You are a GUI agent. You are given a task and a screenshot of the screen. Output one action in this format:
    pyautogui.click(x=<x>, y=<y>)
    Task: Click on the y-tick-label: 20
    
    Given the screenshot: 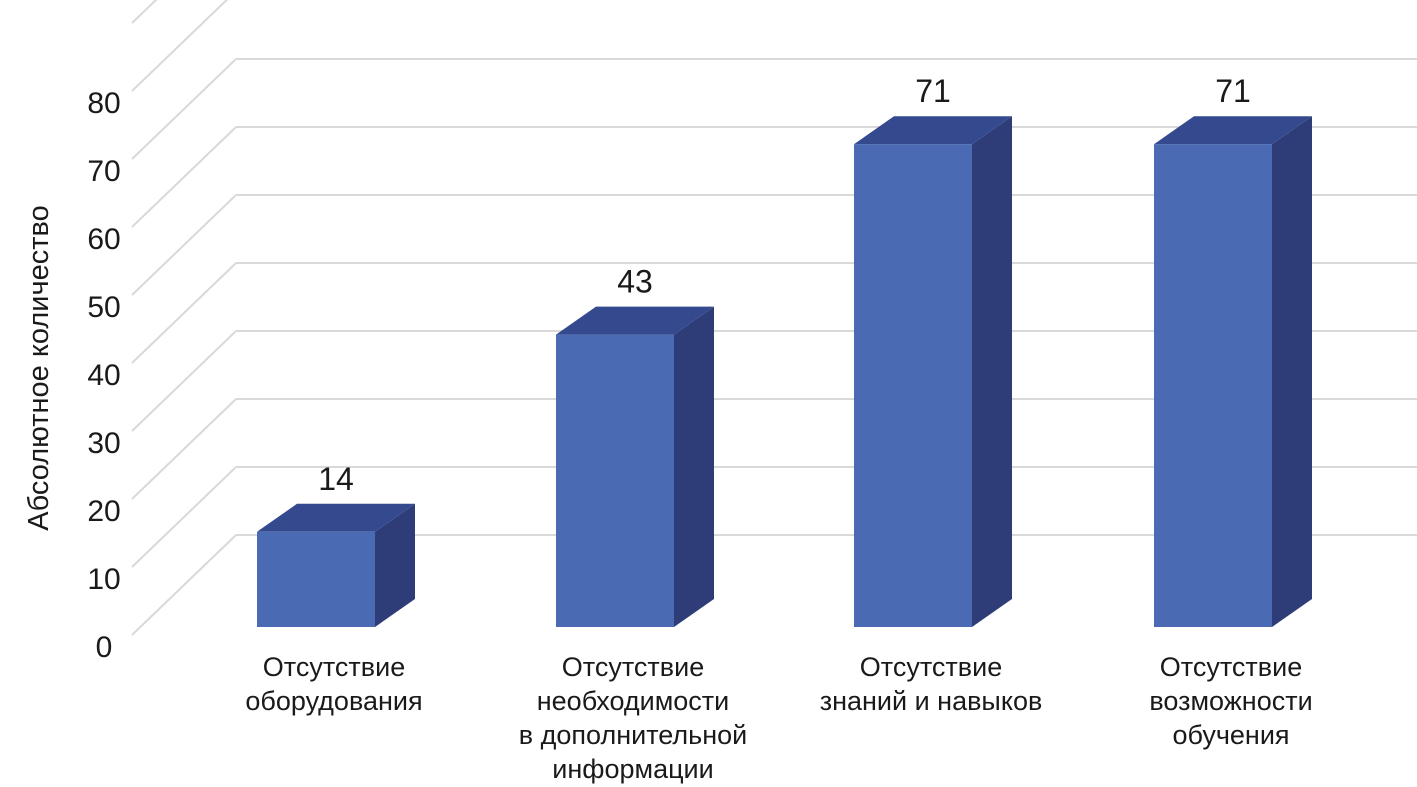 What is the action you would take?
    pyautogui.click(x=103, y=511)
    